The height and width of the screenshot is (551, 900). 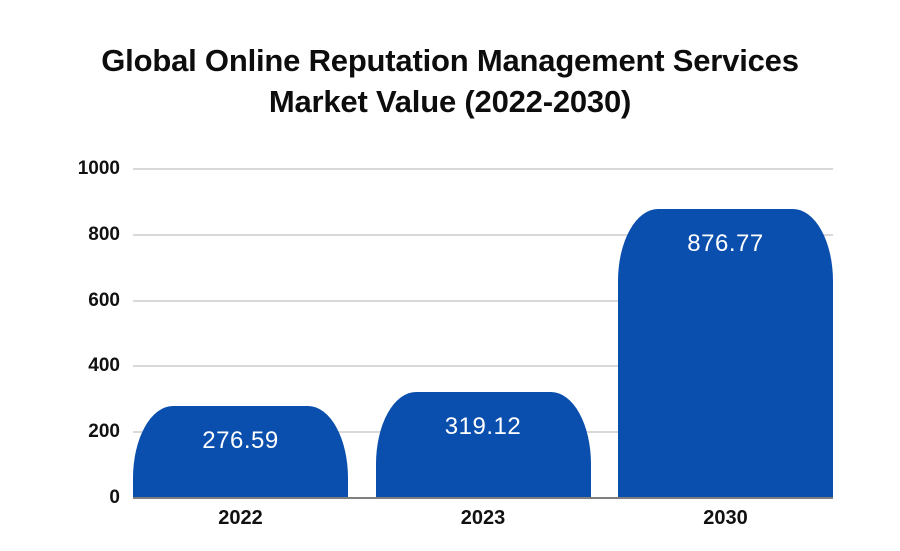 I want to click on bar-value-label-2023: 319.12, so click(x=483, y=426).